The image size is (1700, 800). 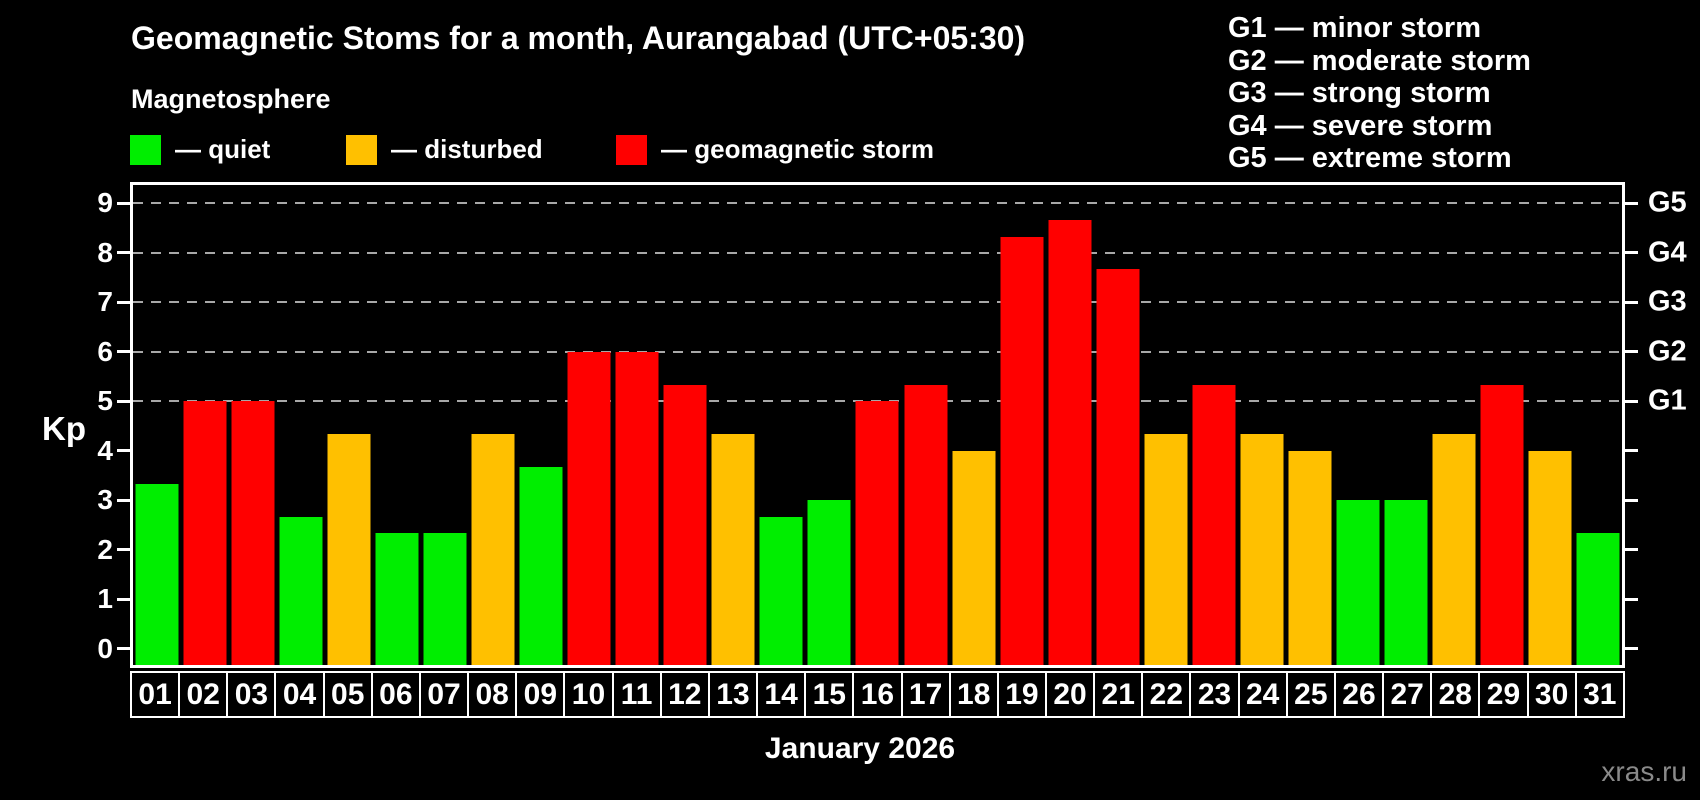 I want to click on day-label-16: 16, so click(x=876, y=694).